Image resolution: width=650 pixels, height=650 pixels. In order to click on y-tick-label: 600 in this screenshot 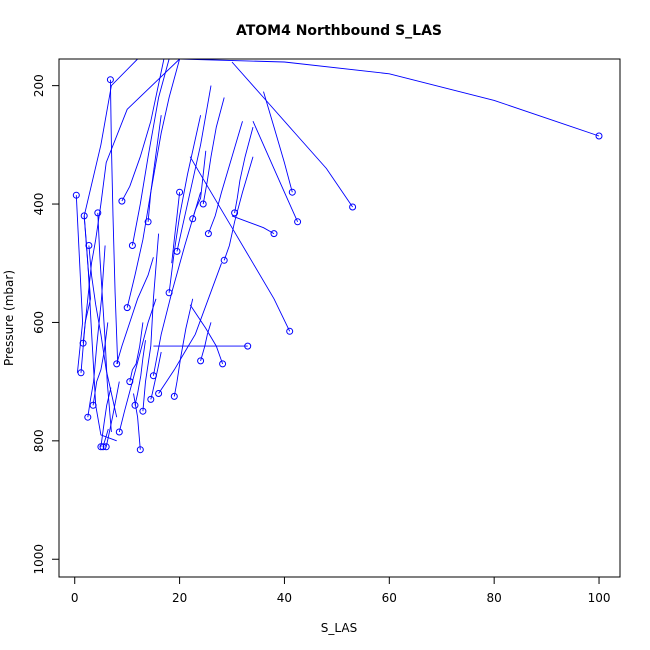, I will do `click(39, 322)`.